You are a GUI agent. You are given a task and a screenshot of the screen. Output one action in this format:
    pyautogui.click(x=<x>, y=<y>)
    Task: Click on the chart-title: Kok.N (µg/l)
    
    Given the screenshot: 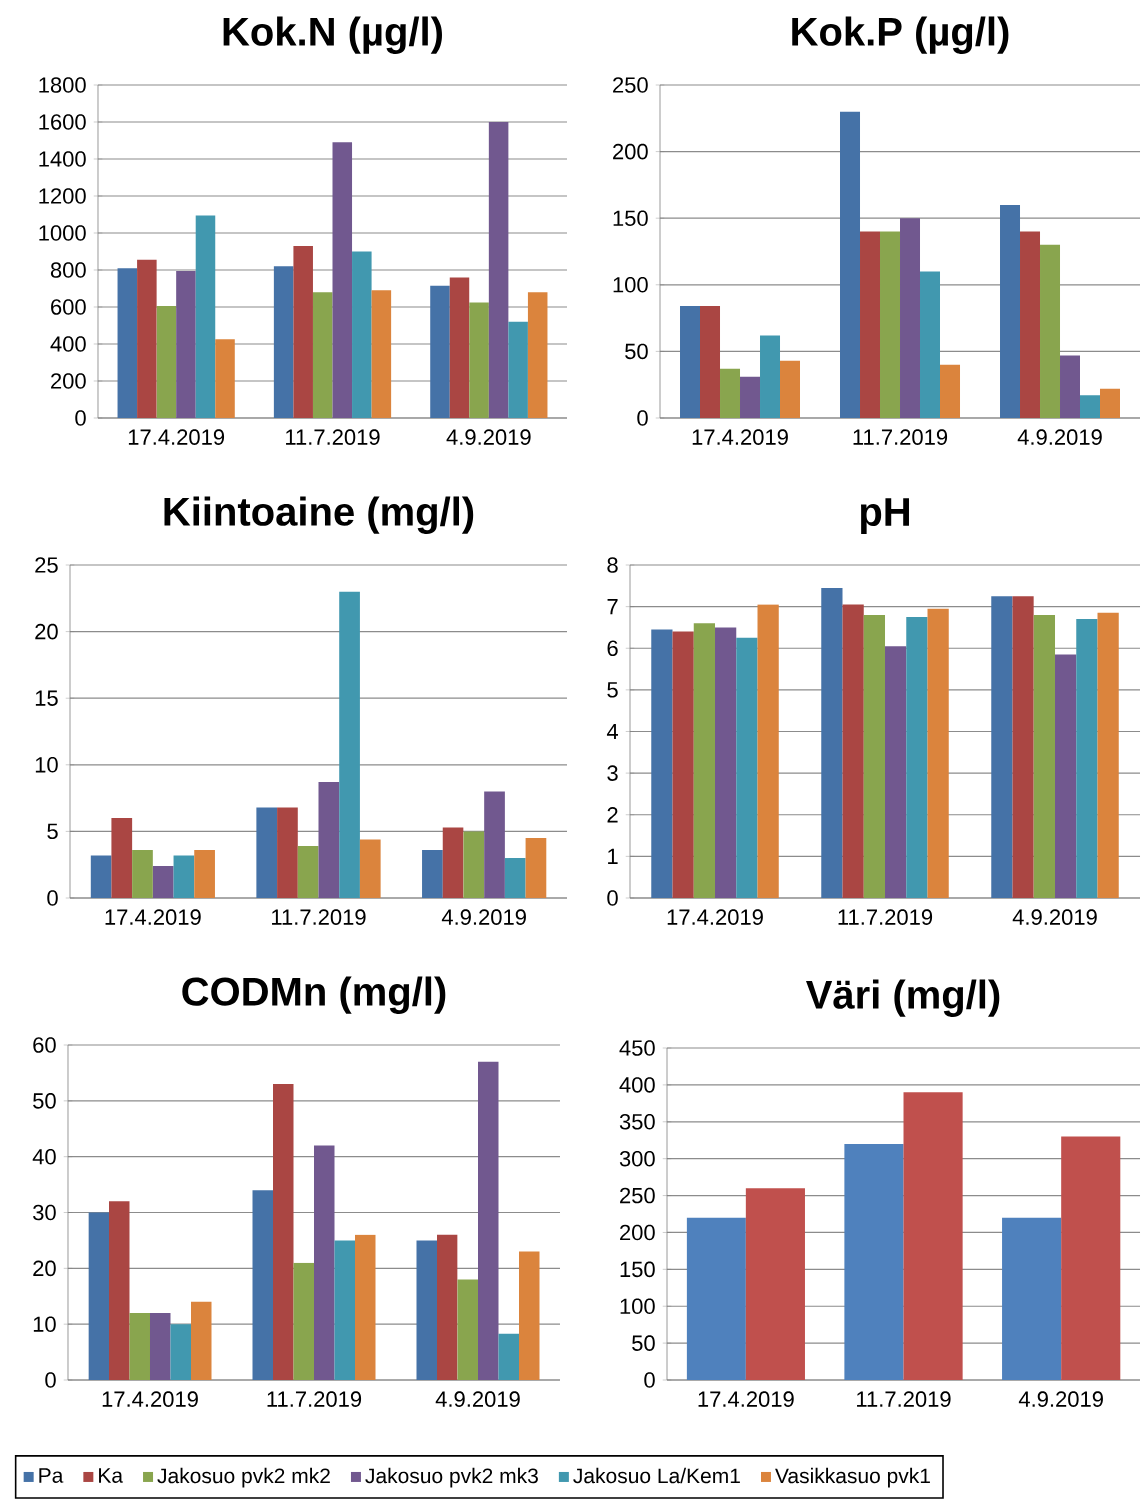 What is the action you would take?
    pyautogui.click(x=332, y=35)
    